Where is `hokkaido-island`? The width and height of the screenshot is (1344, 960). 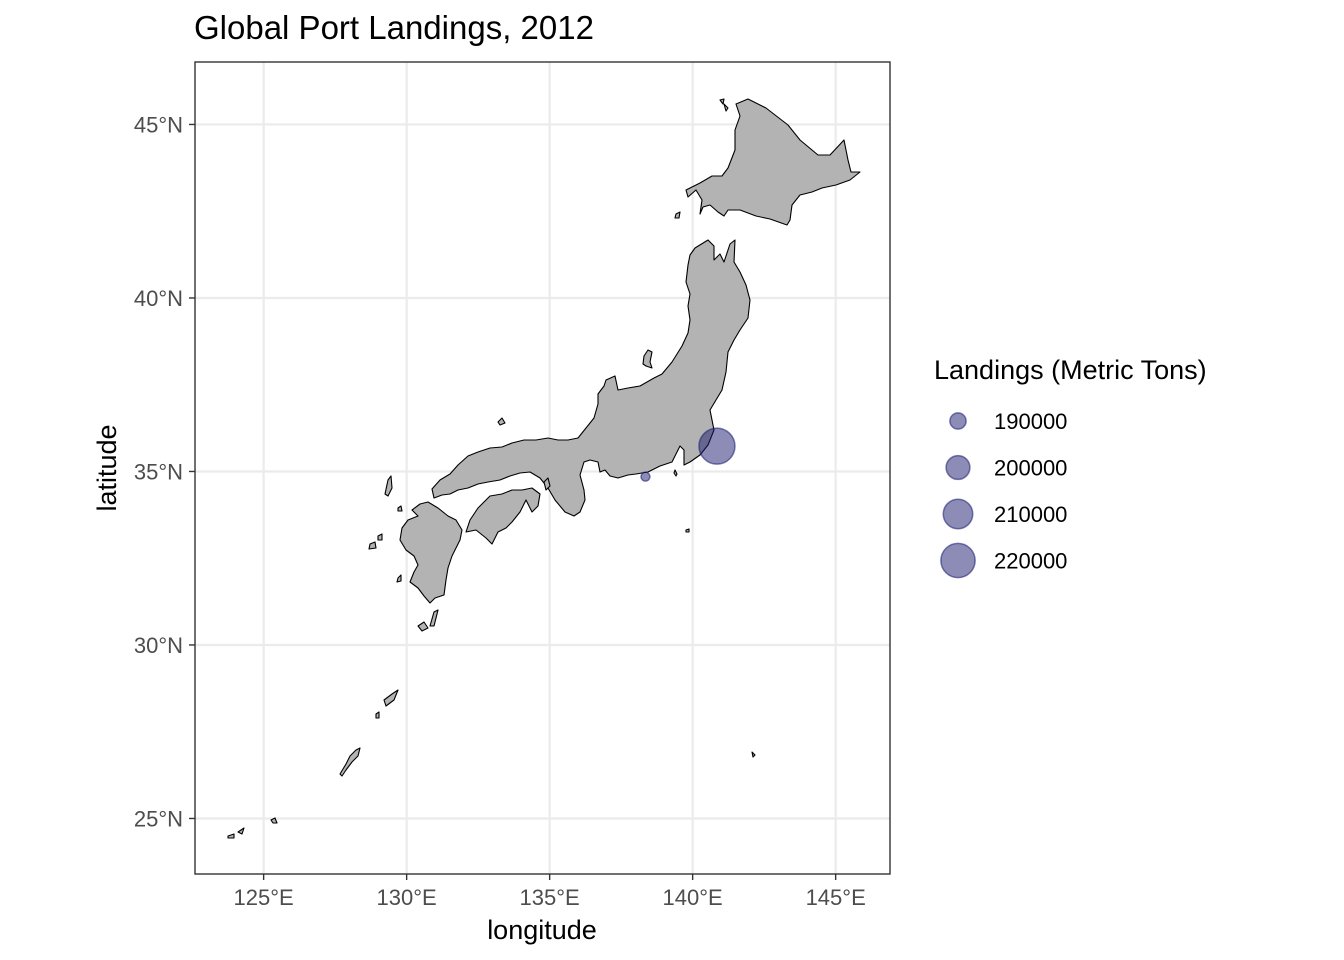
hokkaido-island is located at coordinates (773, 162).